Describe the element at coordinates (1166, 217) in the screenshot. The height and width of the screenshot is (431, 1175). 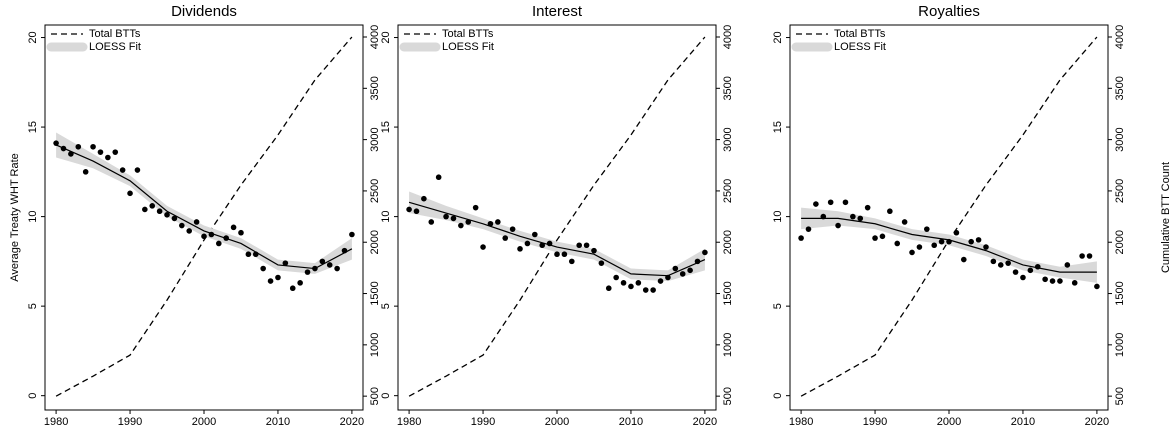
I see `y2-axis-label: Cumulative BTT Count` at that location.